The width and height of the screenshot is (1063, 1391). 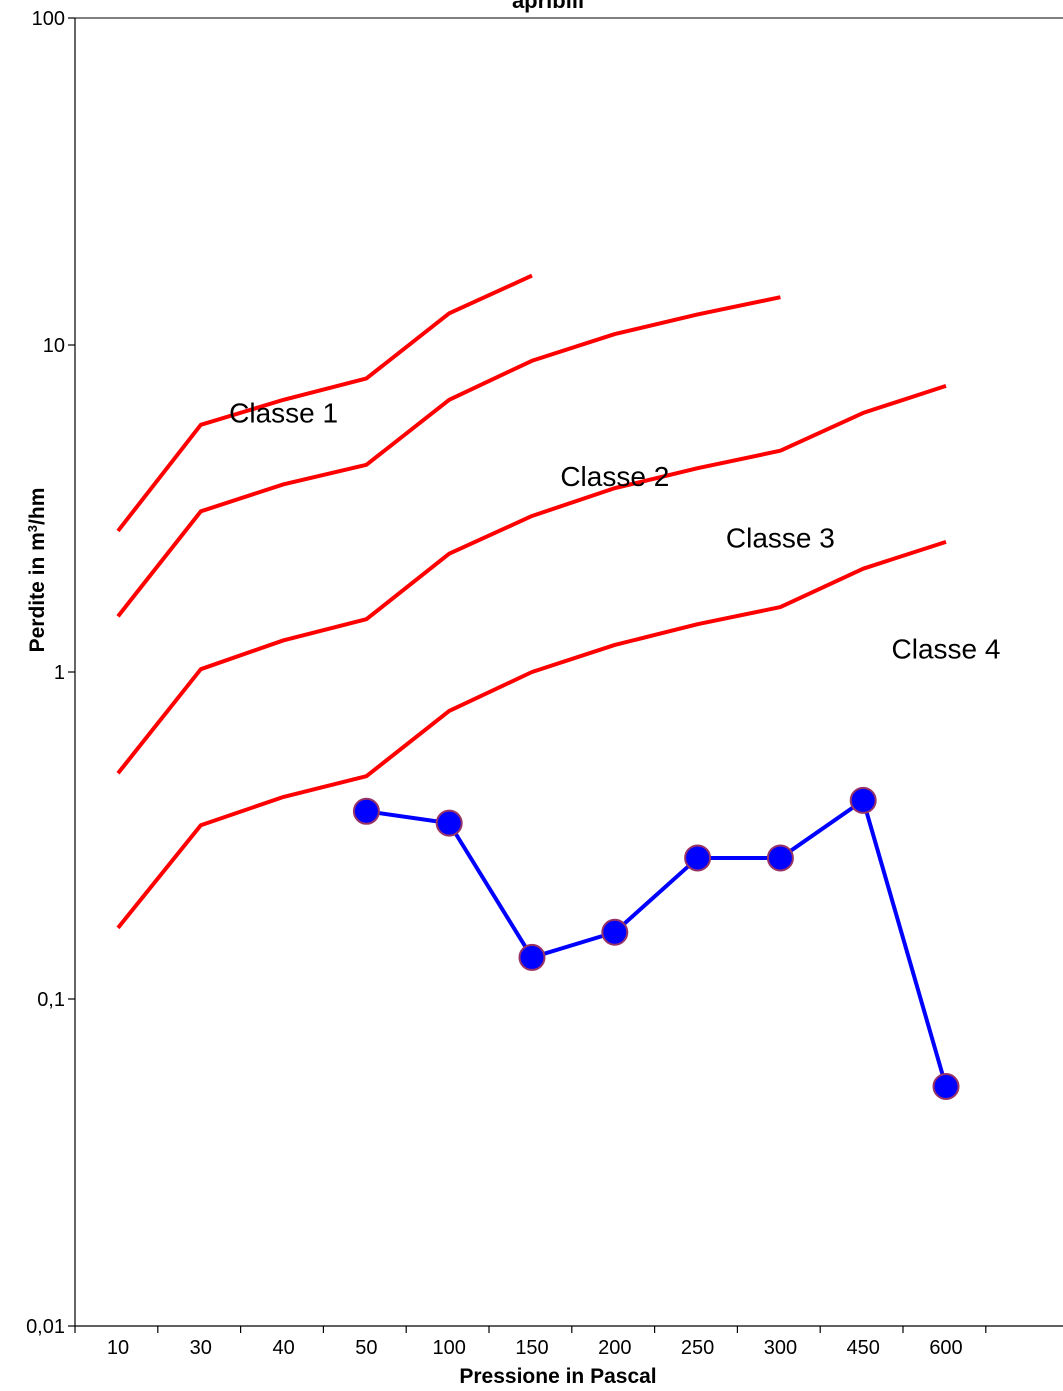 What do you see at coordinates (697, 1348) in the screenshot?
I see `x-tick-label: 250` at bounding box center [697, 1348].